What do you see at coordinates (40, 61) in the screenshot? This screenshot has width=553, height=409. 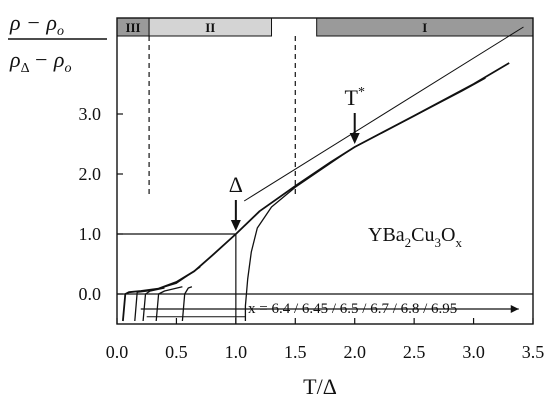 I see `y-axis-title-denominator: ρΔ − ρo` at bounding box center [40, 61].